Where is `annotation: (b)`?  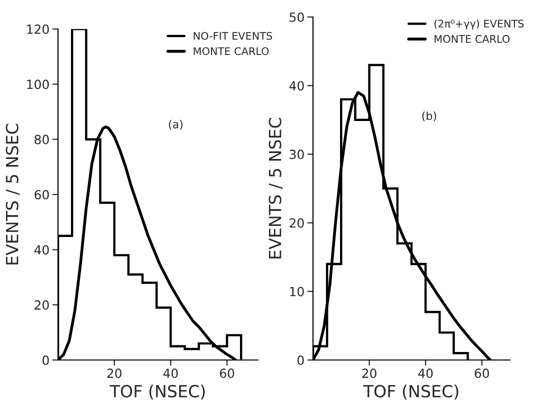
annotation: (b) is located at coordinates (429, 116).